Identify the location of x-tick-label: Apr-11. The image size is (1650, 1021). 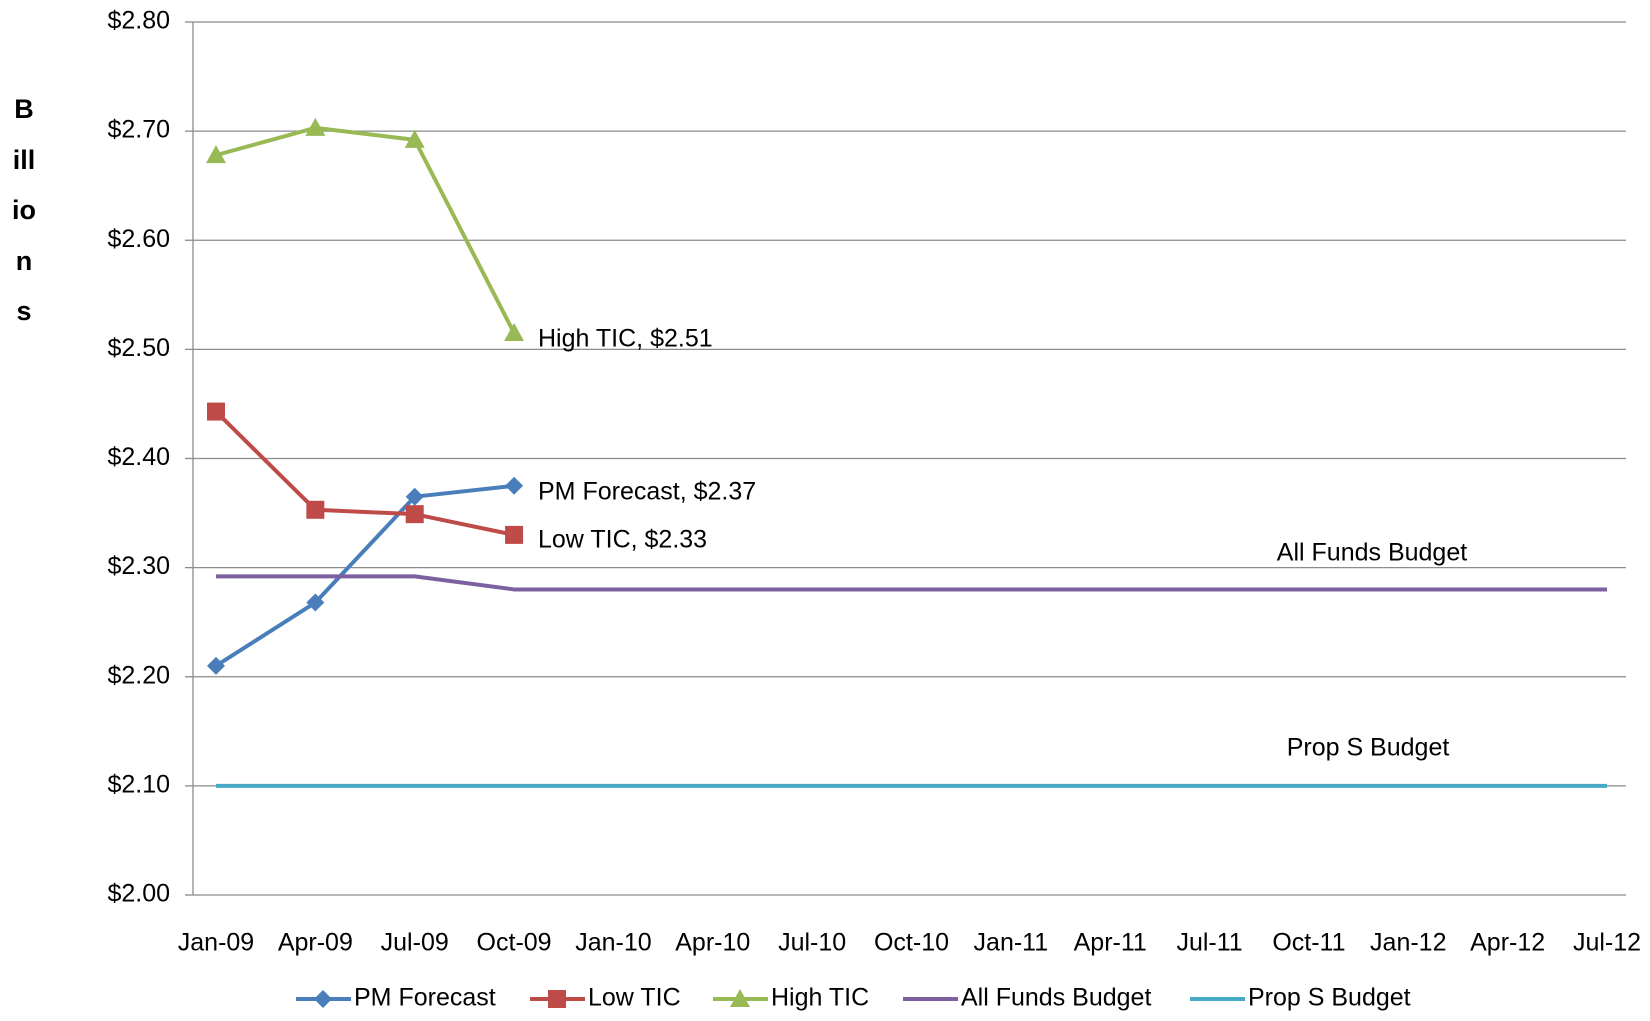
(1110, 943).